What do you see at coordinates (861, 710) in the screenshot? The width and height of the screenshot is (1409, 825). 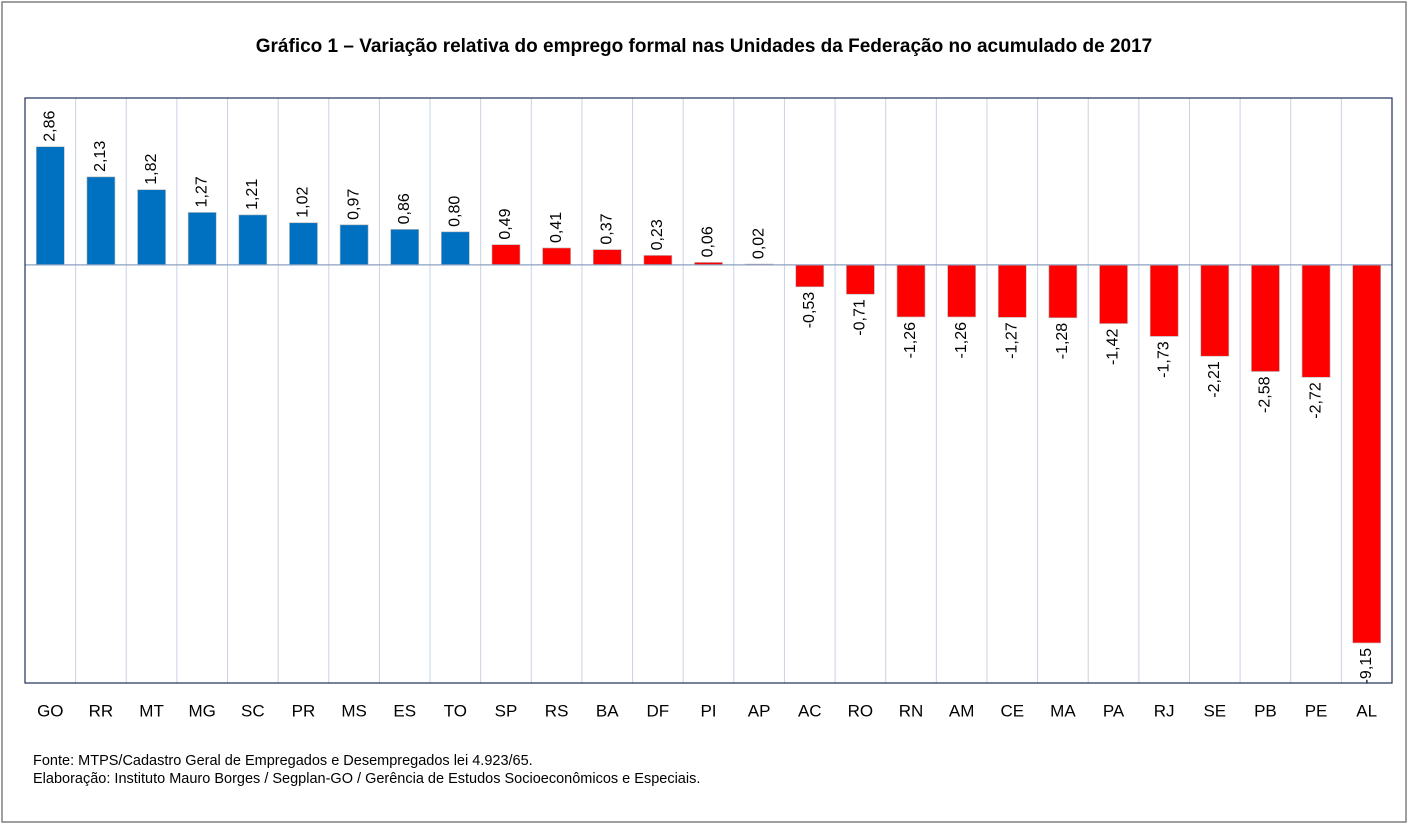 I see `x-tick-label: RO` at bounding box center [861, 710].